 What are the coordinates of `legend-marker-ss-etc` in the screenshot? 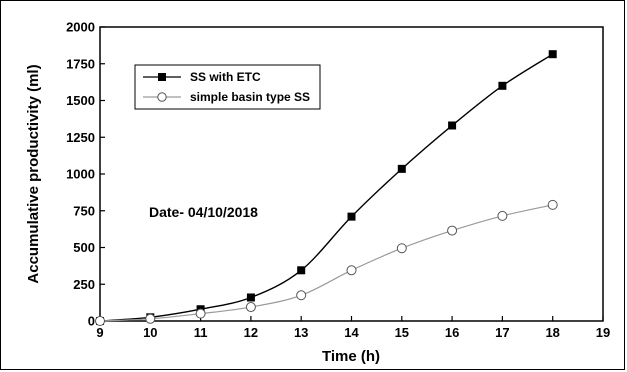 It's located at (162, 77).